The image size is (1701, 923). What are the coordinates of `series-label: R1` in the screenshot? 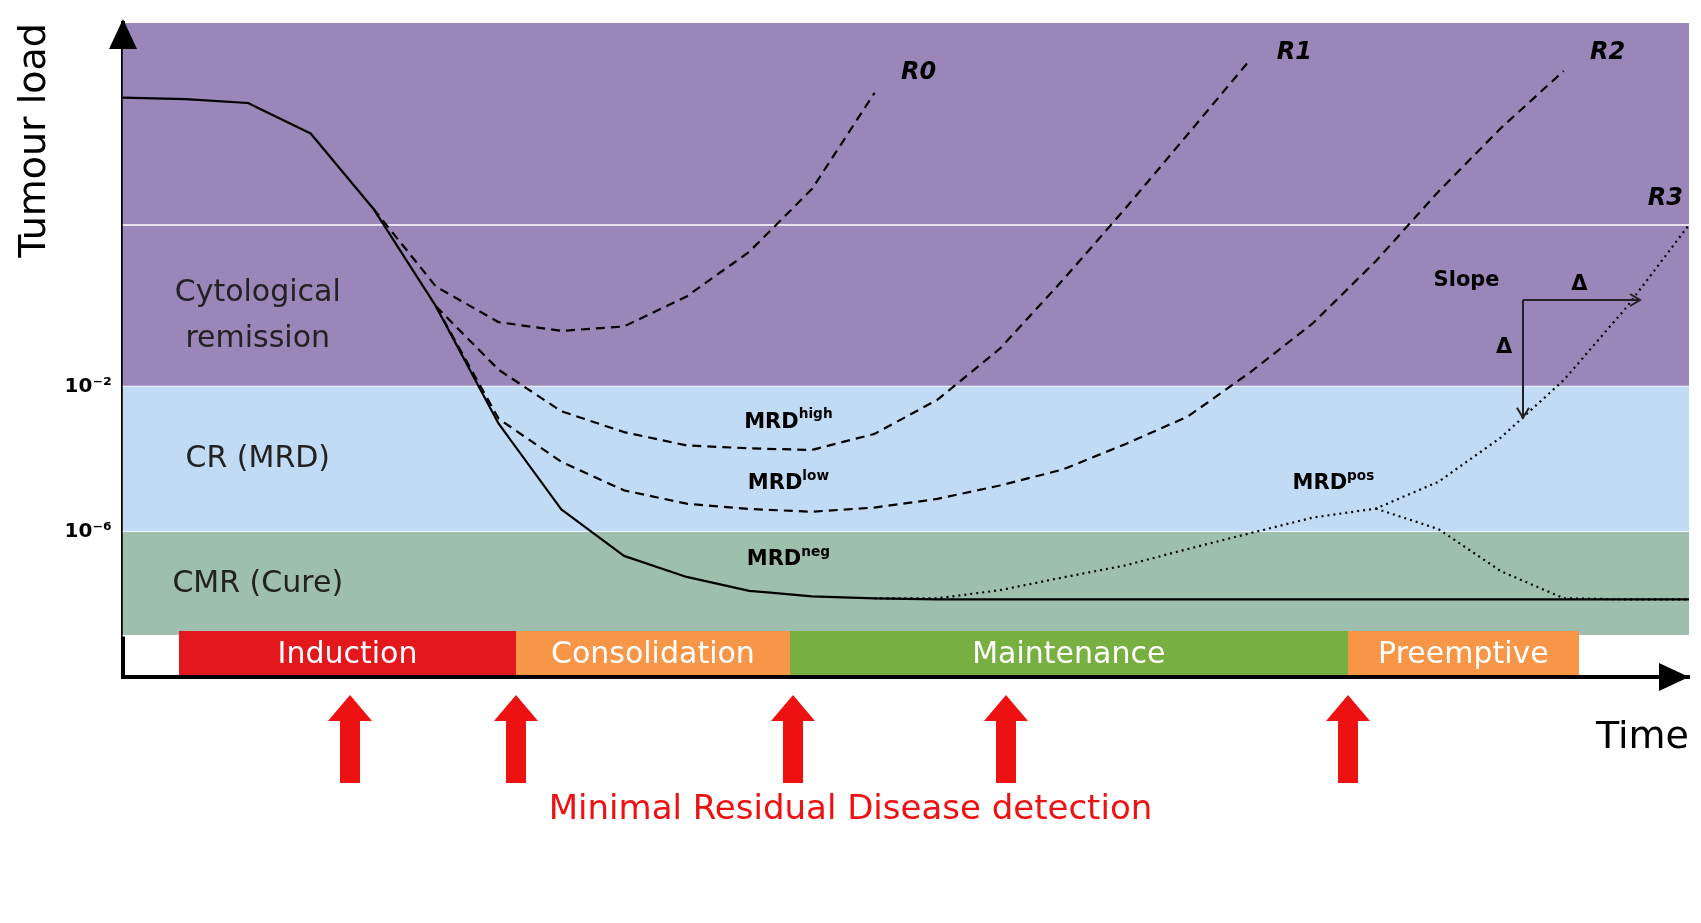 It's located at (1294, 51).